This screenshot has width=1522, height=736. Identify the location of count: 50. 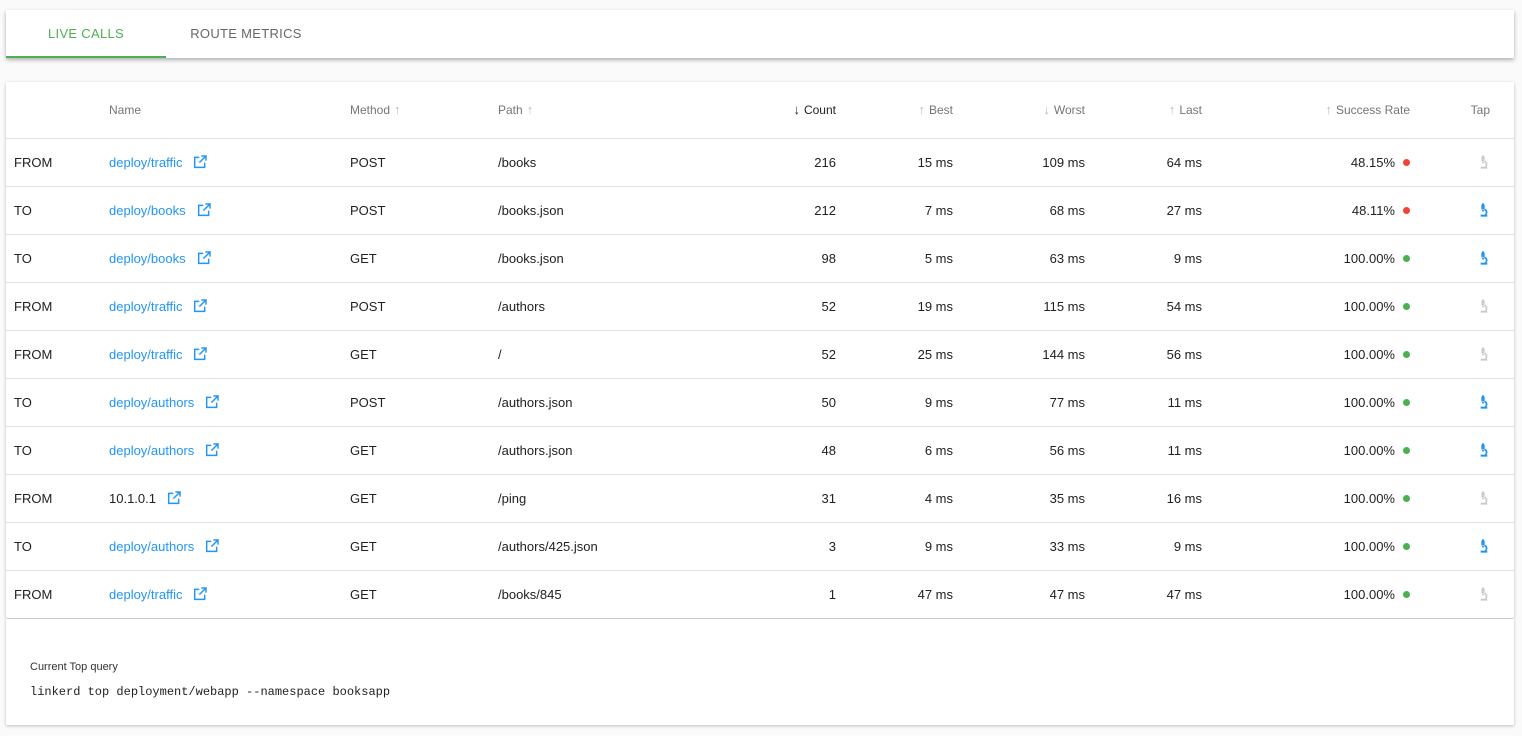
(828, 402).